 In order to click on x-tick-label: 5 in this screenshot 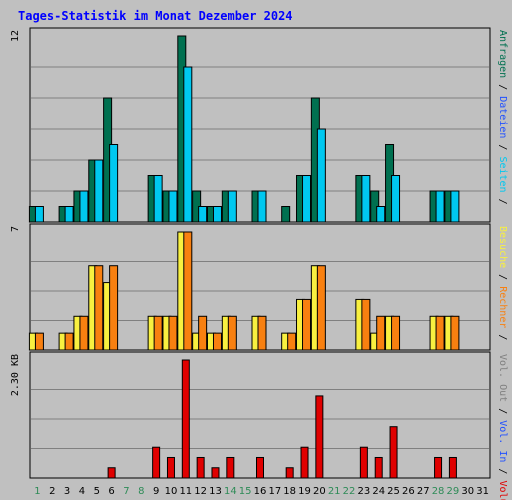, I will do `click(97, 491)`.